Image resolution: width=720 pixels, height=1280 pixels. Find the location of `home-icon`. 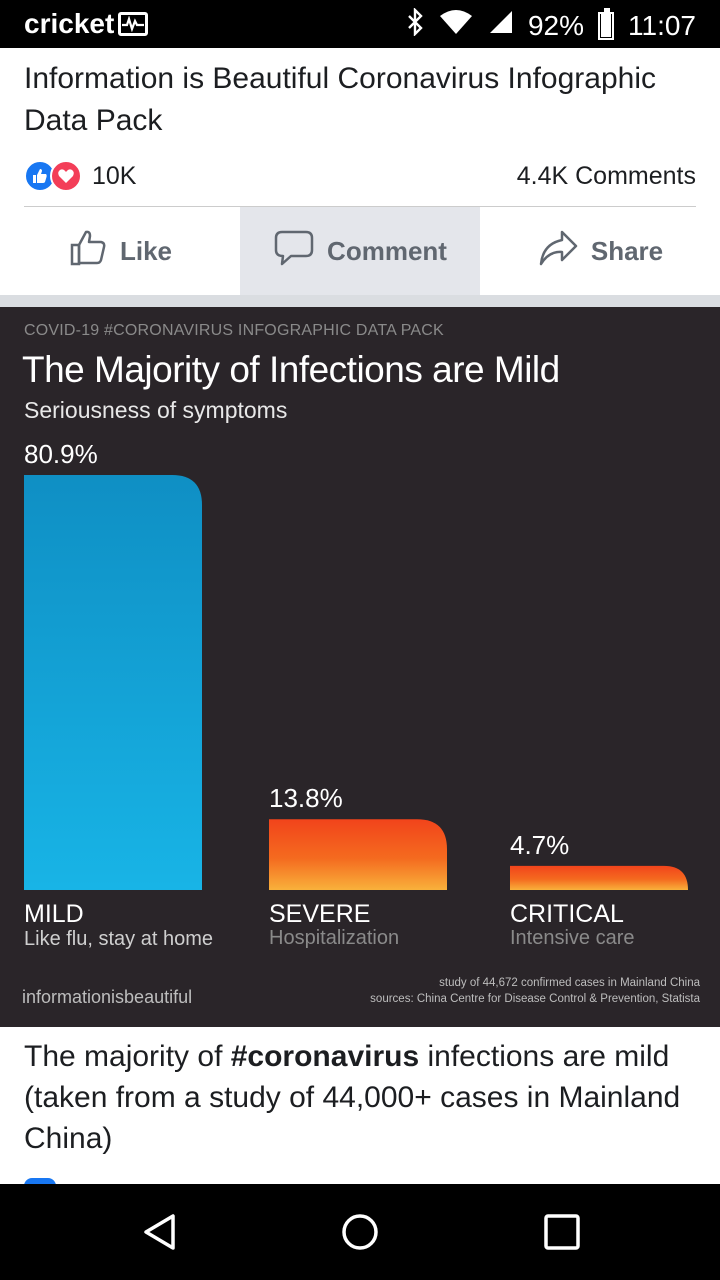

home-icon is located at coordinates (360, 1234).